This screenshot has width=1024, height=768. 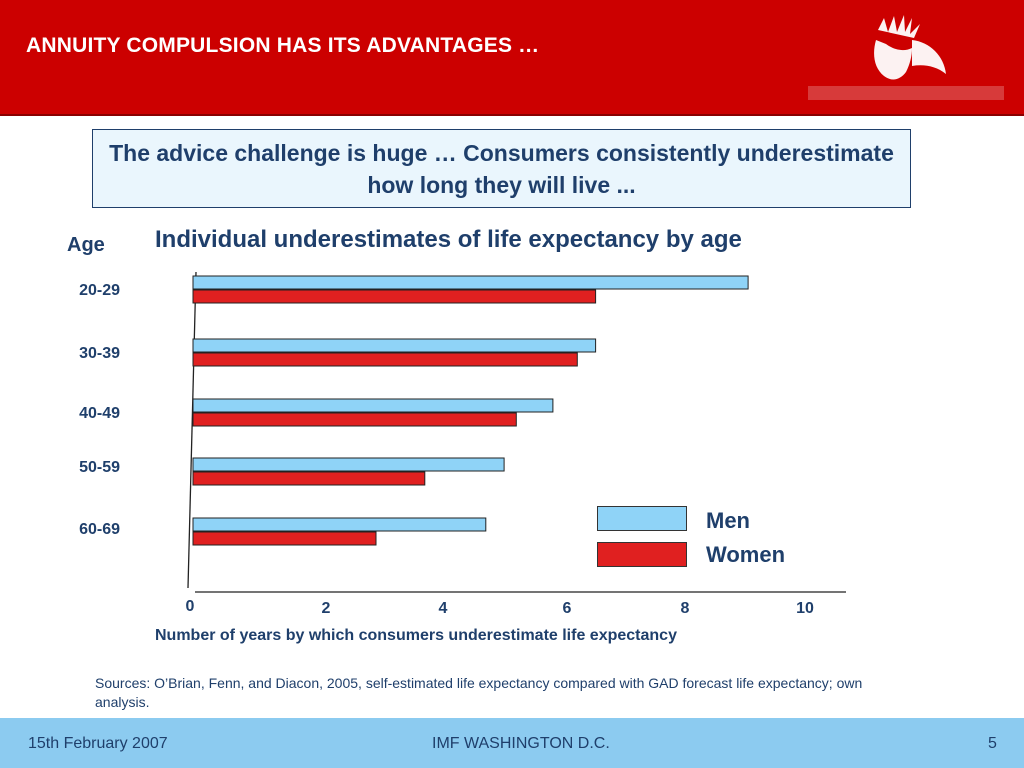 What do you see at coordinates (906, 57) in the screenshot?
I see `woman-head-logo-icon` at bounding box center [906, 57].